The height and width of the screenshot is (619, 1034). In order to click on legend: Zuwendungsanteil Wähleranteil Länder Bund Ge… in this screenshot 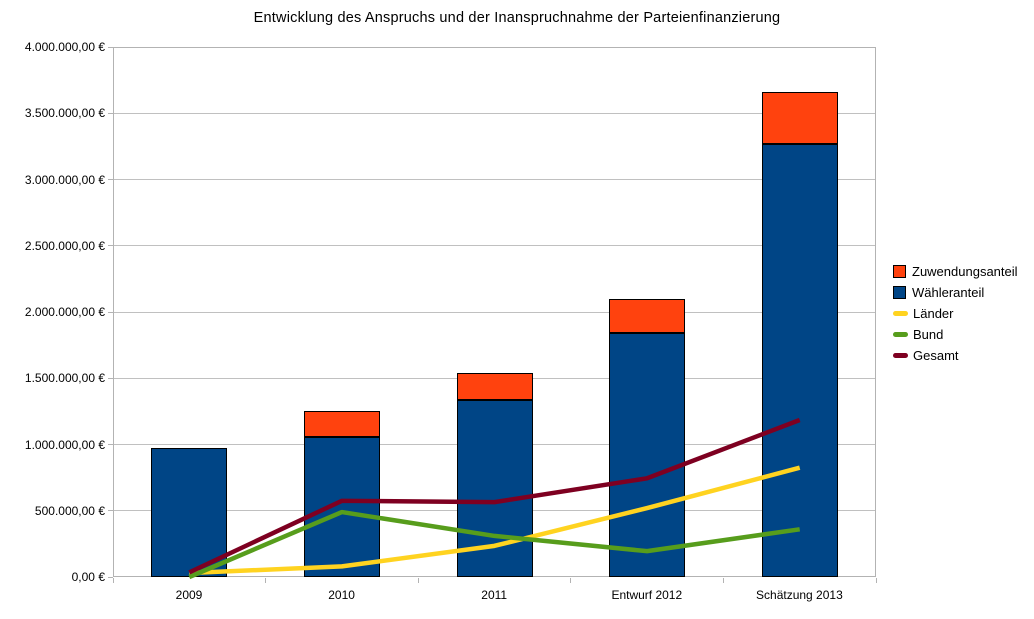, I will do `click(955, 313)`.